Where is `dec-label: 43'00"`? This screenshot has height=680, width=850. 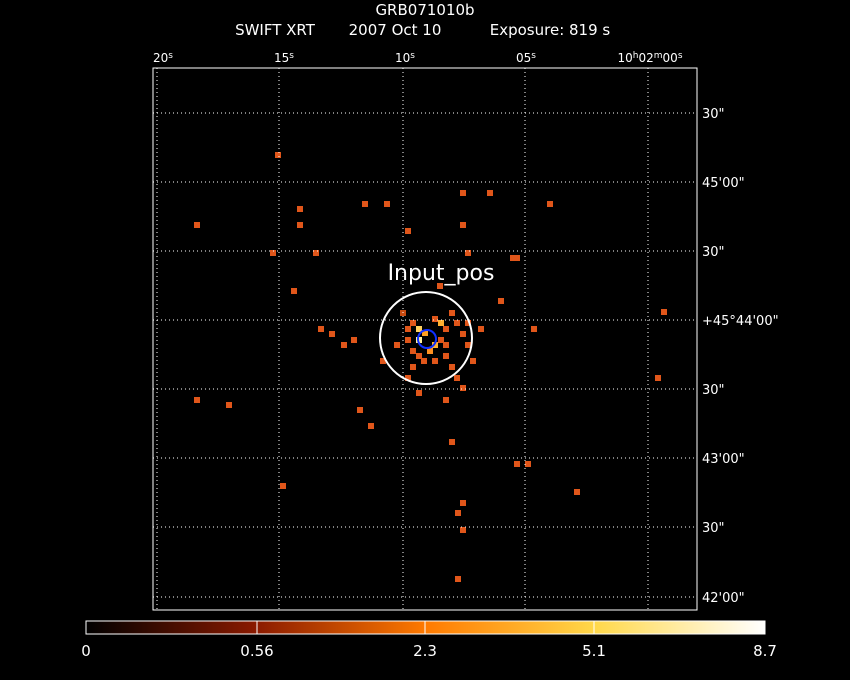 dec-label: 43'00" is located at coordinates (723, 459).